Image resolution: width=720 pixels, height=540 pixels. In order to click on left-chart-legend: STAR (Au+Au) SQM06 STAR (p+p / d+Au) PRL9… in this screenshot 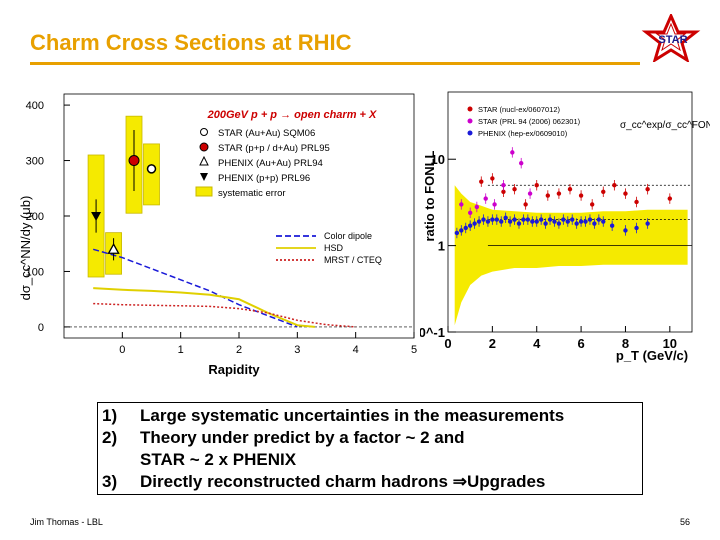, I will do `click(262, 163)`.